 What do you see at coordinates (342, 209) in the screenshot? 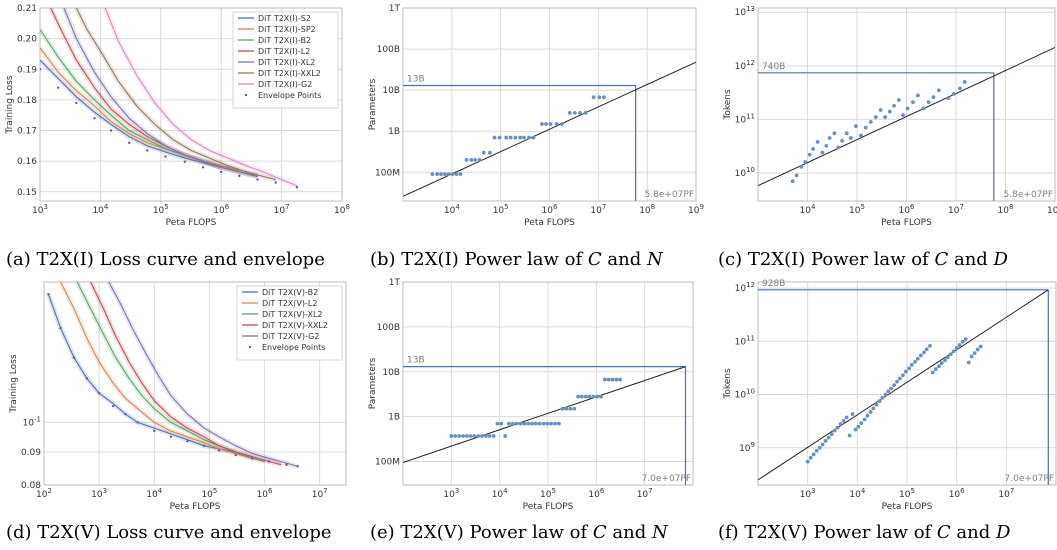
I see `x-tick-label: 10⁸` at bounding box center [342, 209].